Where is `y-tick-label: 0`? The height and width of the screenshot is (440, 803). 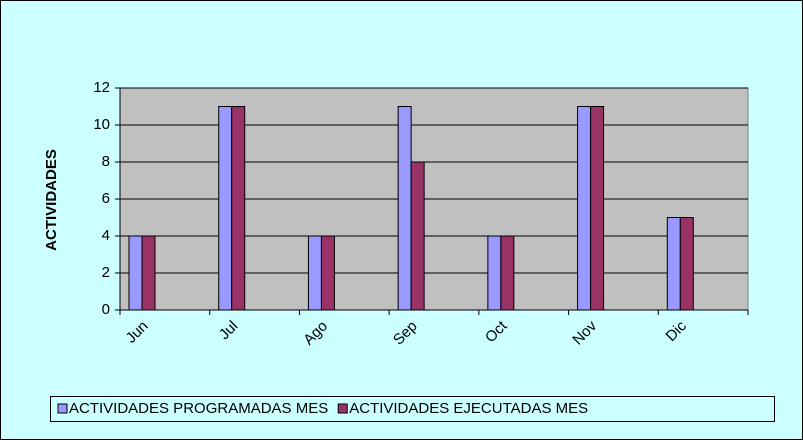
y-tick-label: 0 is located at coordinates (106, 309).